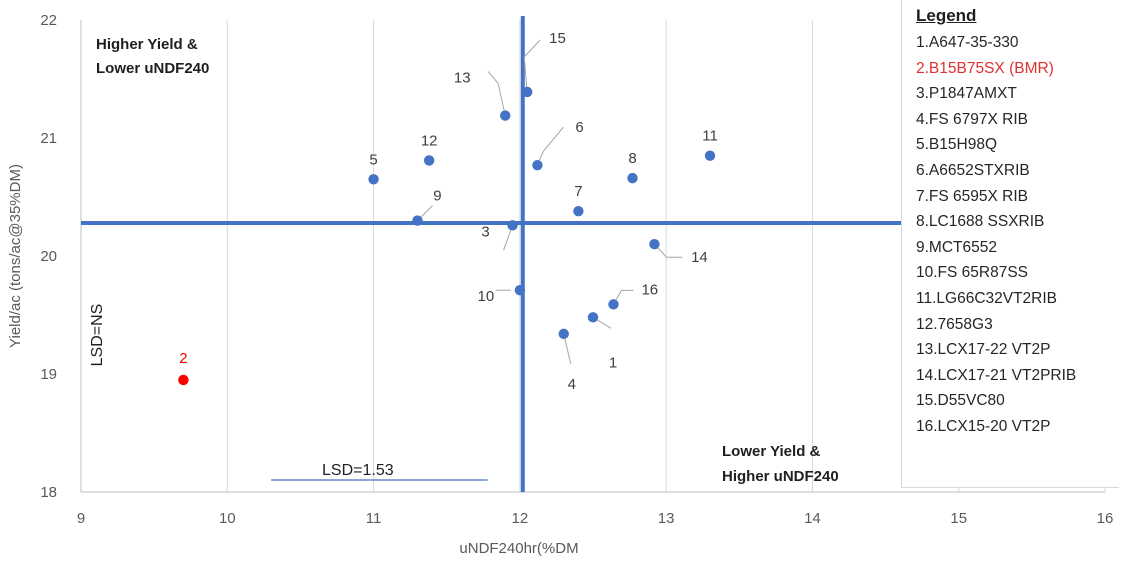 Image resolution: width=1124 pixels, height=562 pixels. What do you see at coordinates (579, 127) in the screenshot?
I see `point-label-6: 6` at bounding box center [579, 127].